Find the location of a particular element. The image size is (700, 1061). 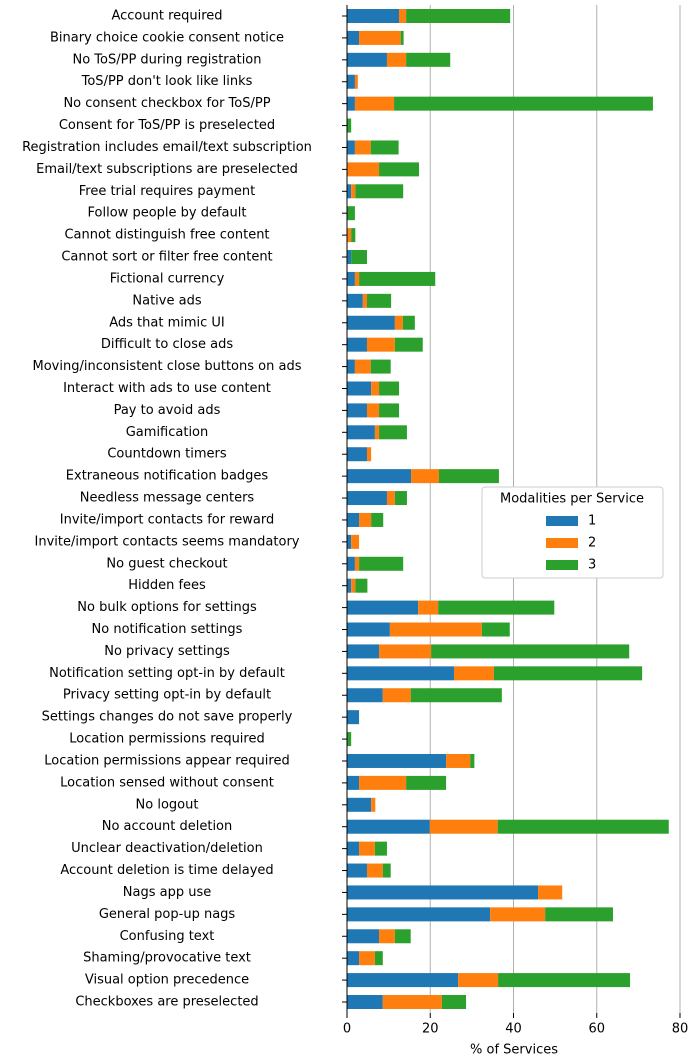

y-tick-label: Account deletion is time delayed is located at coordinates (166, 870).